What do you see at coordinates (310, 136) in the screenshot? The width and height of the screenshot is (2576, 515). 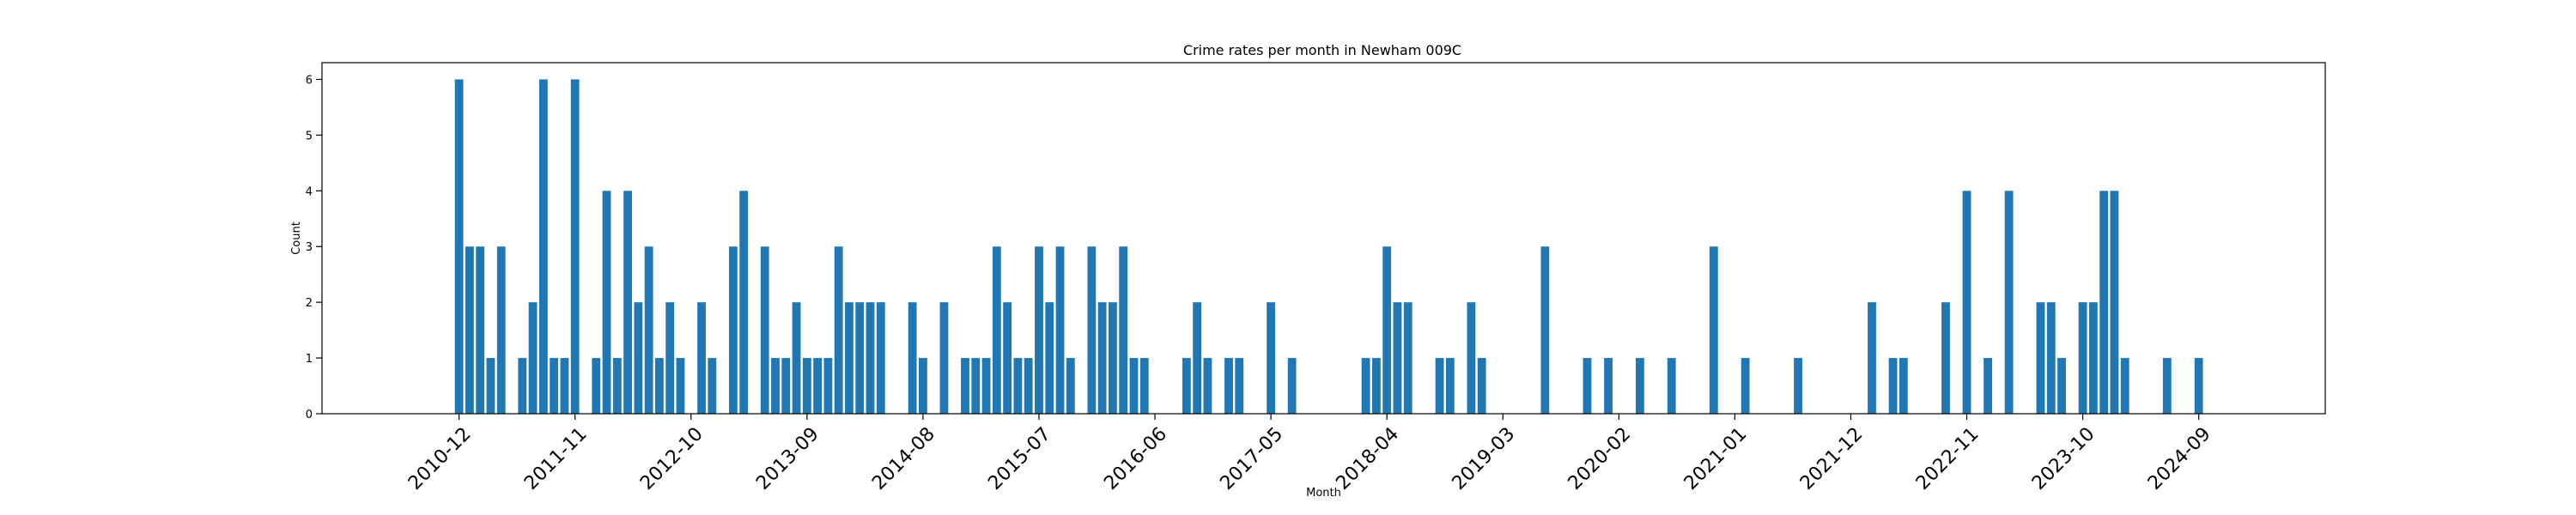 I see `y-tick-label: 5` at bounding box center [310, 136].